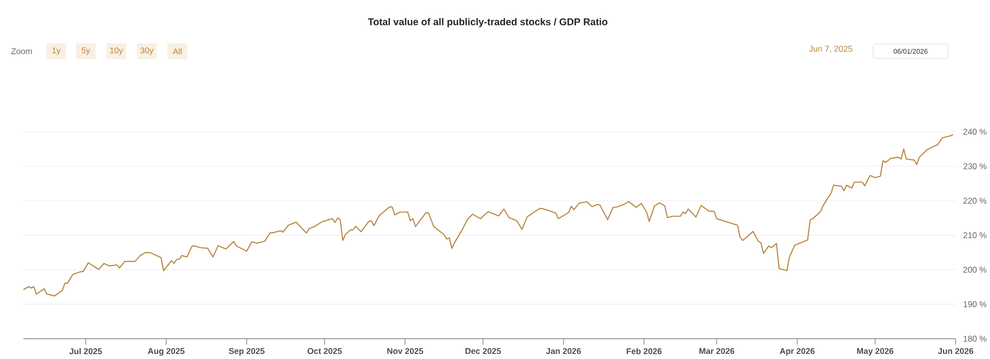 Image resolution: width=990 pixels, height=359 pixels. What do you see at coordinates (716, 351) in the screenshot?
I see `x-tick-label: Mar 2026` at bounding box center [716, 351].